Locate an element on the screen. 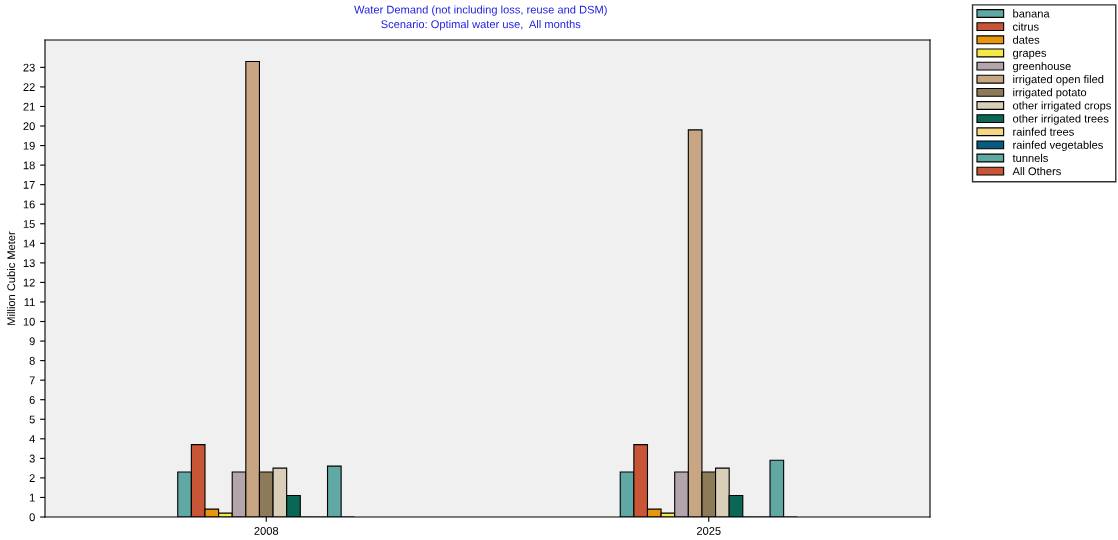 The width and height of the screenshot is (1118, 540). y-tick-label: 4 is located at coordinates (32, 439).